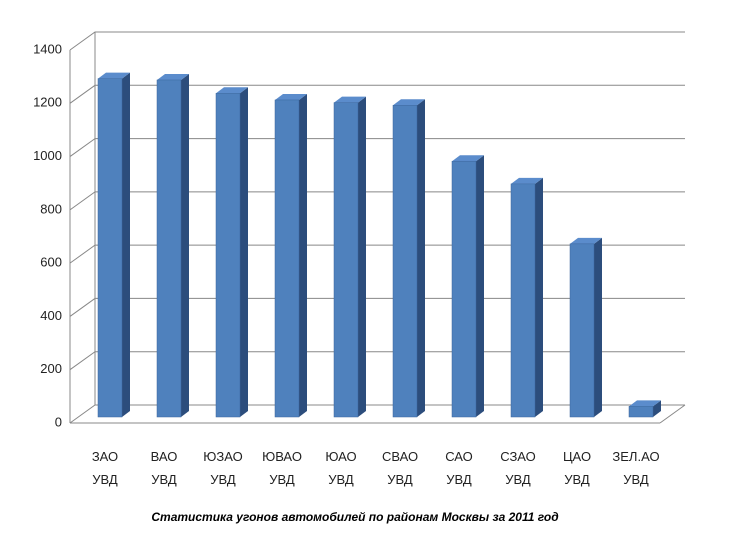 The width and height of the screenshot is (732, 548). I want to click on y-tick-label: 1000, so click(47, 155).